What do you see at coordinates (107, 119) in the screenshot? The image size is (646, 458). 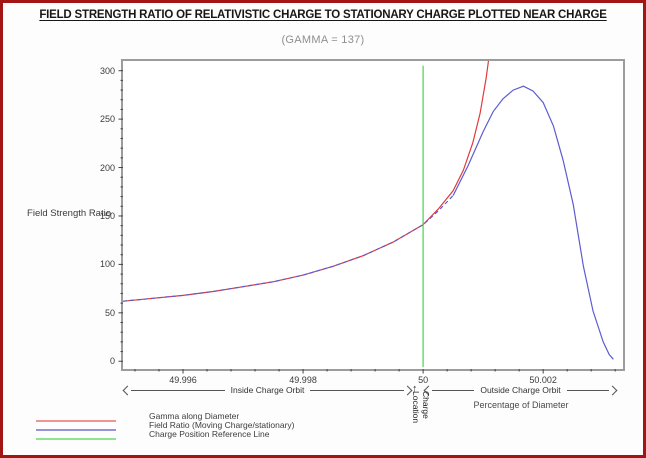 I see `y-tick-label: 250` at bounding box center [107, 119].